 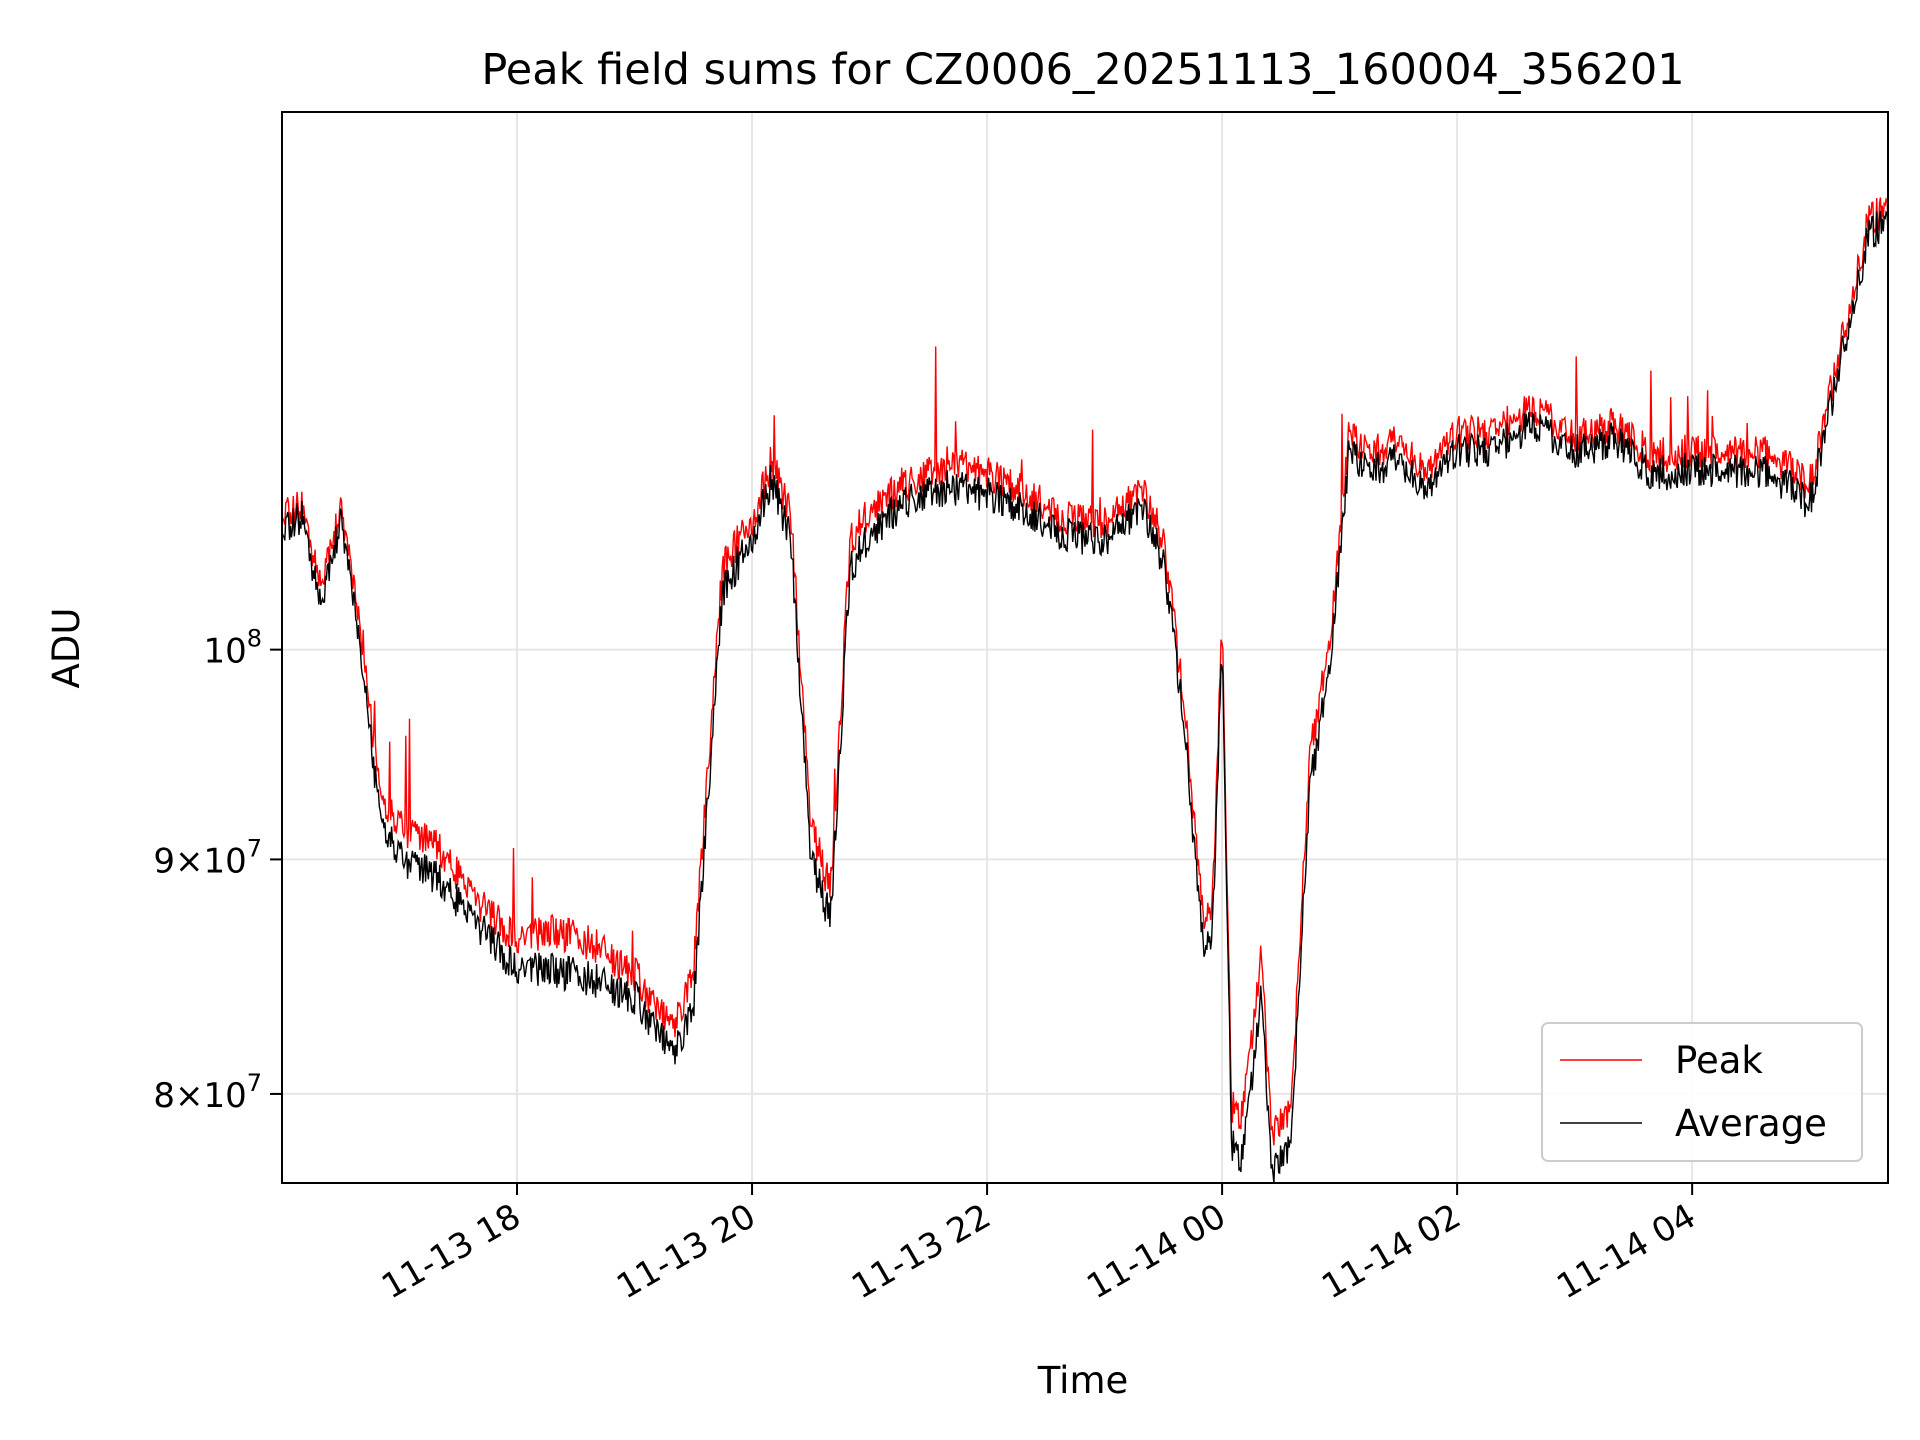 I want to click on y-tick-label: 9×107, so click(x=207, y=857).